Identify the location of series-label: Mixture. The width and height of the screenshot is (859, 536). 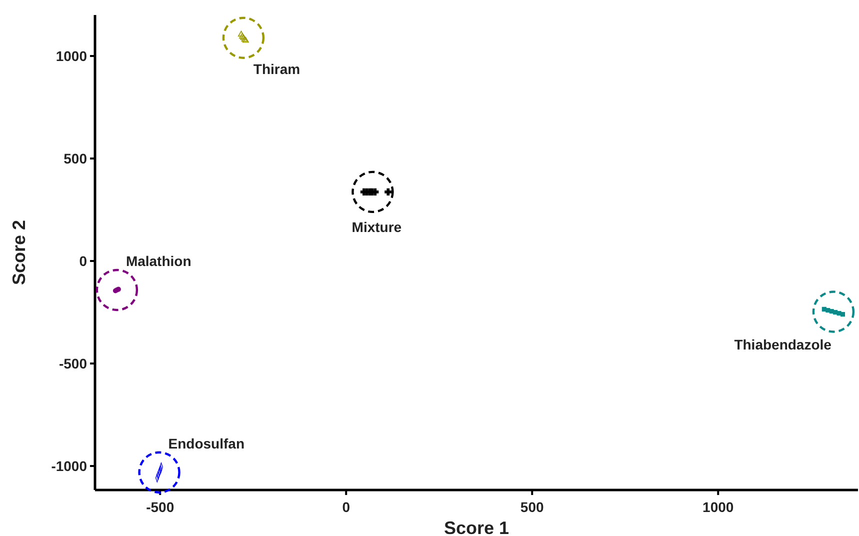
(377, 226).